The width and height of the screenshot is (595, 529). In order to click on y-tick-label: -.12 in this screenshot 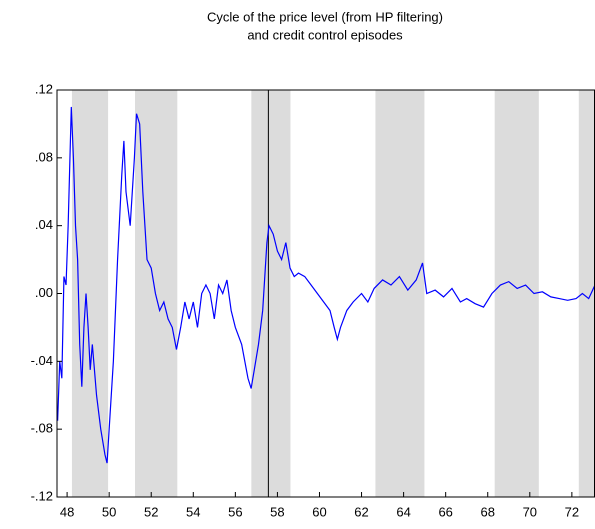, I will do `click(42, 495)`.